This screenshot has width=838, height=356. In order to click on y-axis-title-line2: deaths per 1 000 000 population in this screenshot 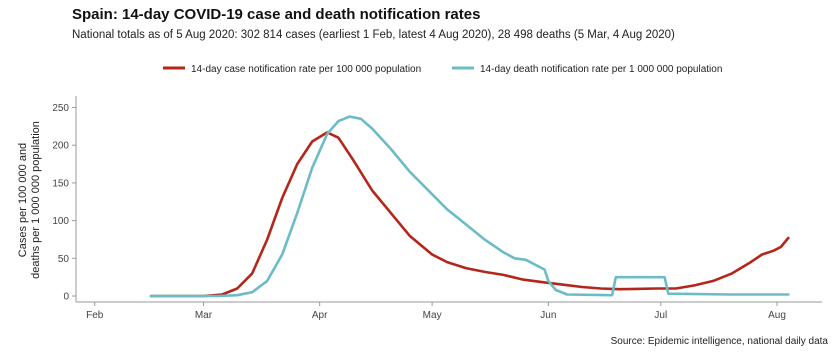, I will do `click(36, 200)`.